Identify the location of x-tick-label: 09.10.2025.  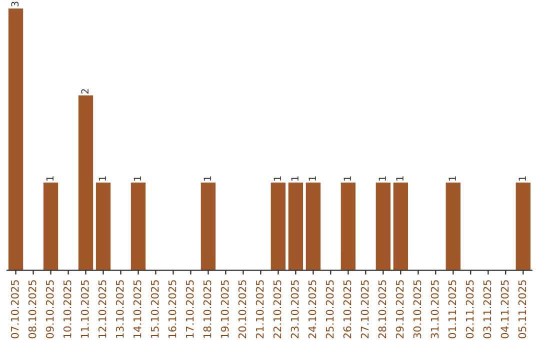
(50, 309).